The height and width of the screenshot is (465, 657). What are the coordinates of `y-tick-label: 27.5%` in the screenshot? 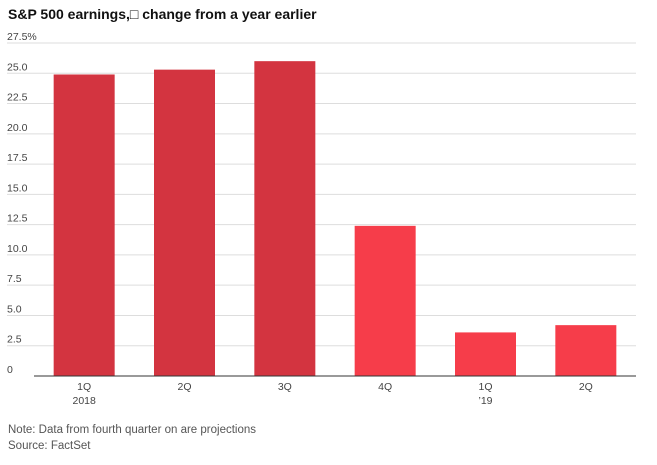 It's located at (22, 37).